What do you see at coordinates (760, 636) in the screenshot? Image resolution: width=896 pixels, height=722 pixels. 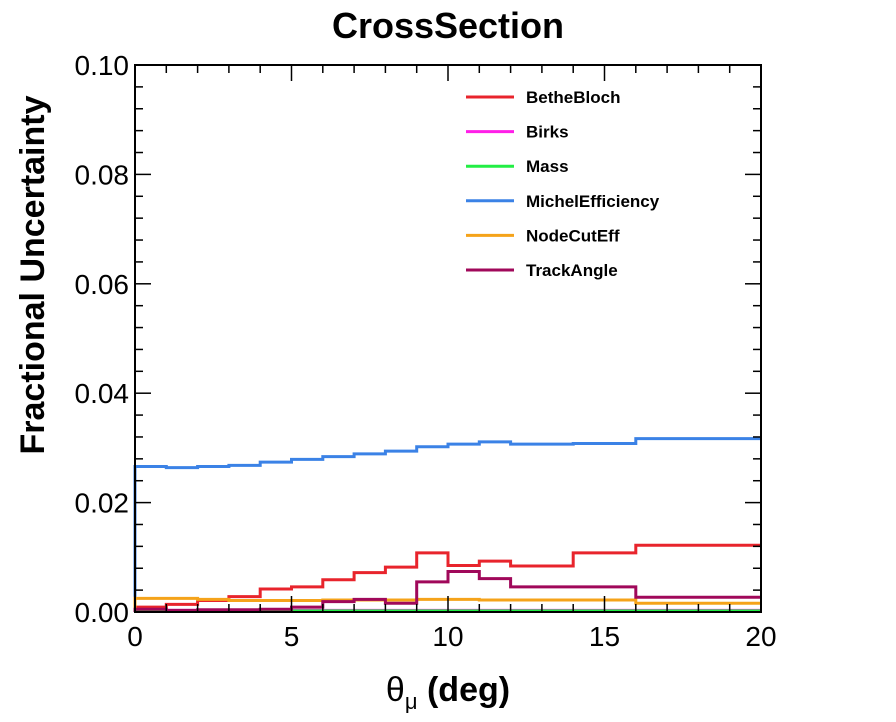 I see `x-tick-label: 20` at bounding box center [760, 636].